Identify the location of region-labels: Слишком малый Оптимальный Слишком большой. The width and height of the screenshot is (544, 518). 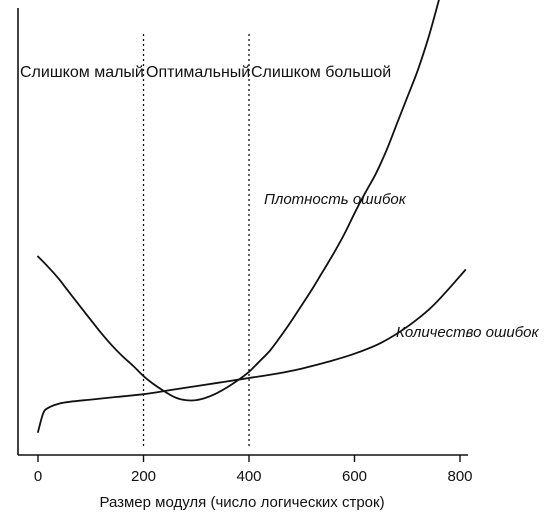
(205, 72).